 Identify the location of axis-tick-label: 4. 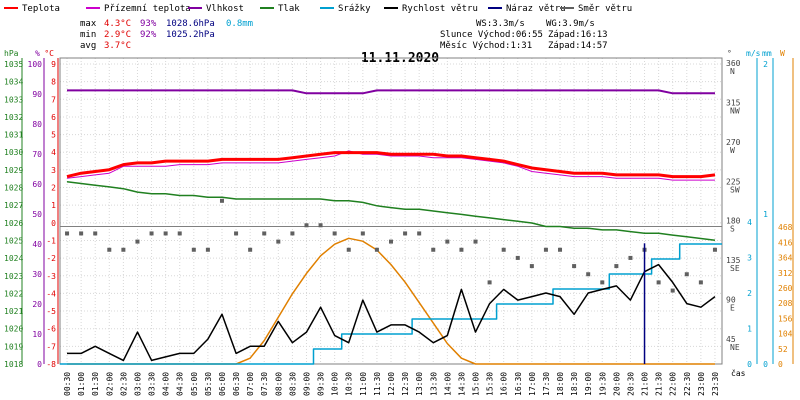
(749, 222).